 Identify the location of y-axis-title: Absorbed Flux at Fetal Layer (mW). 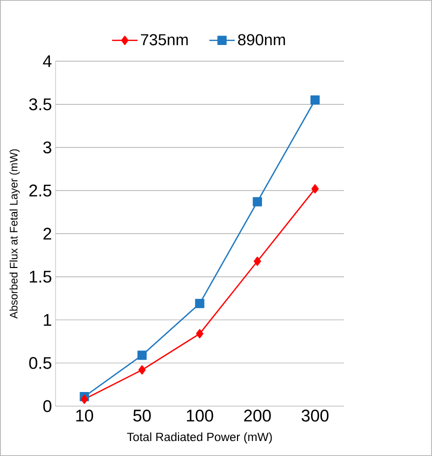
(15, 234).